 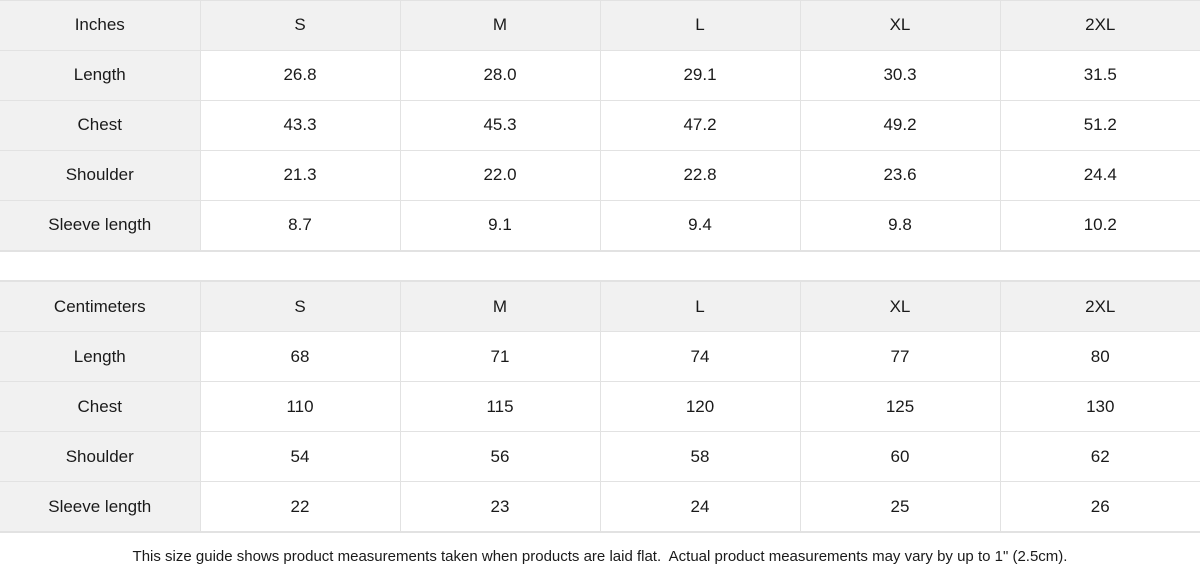 What do you see at coordinates (899, 357) in the screenshot?
I see `cell-length-xl: 77` at bounding box center [899, 357].